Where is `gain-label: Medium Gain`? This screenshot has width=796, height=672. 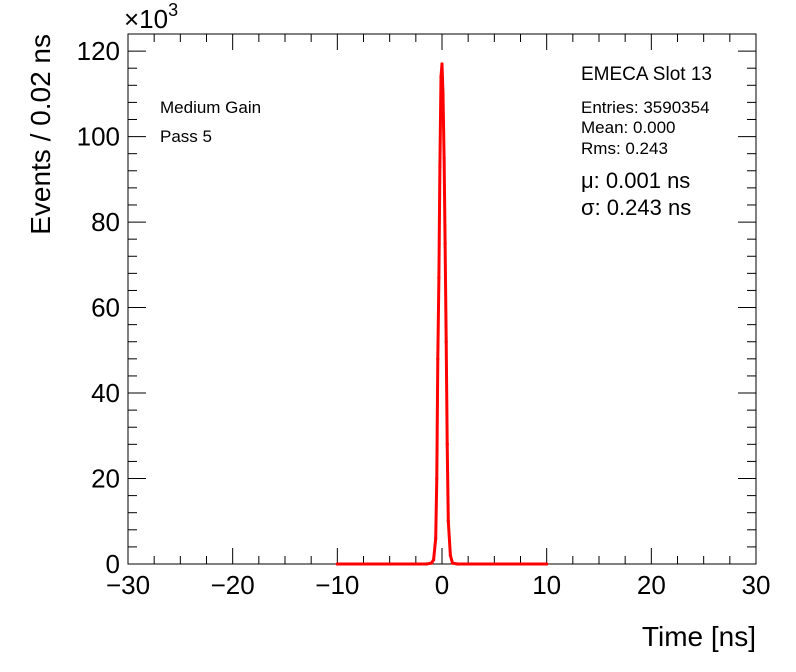 gain-label: Medium Gain is located at coordinates (210, 107).